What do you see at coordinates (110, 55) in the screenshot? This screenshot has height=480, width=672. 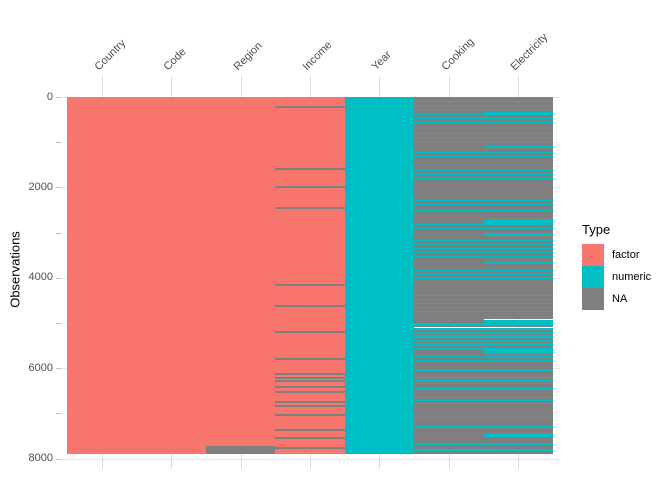 I see `column-label-country: Country` at bounding box center [110, 55].